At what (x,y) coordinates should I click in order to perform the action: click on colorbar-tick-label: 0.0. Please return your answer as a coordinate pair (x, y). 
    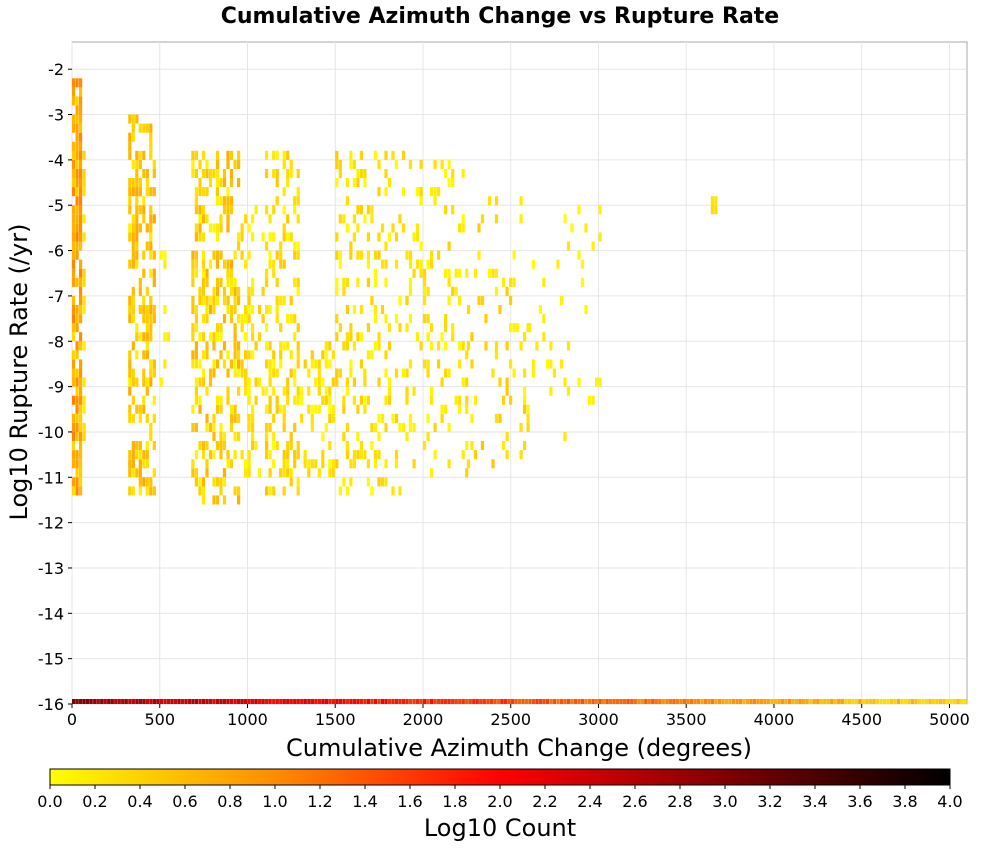
    Looking at the image, I should click on (49, 801).